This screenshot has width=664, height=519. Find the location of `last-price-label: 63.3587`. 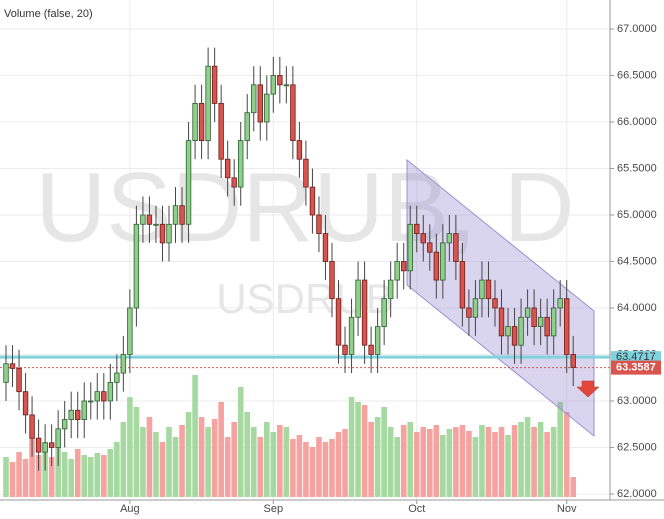

last-price-label: 63.3587 is located at coordinates (636, 368).